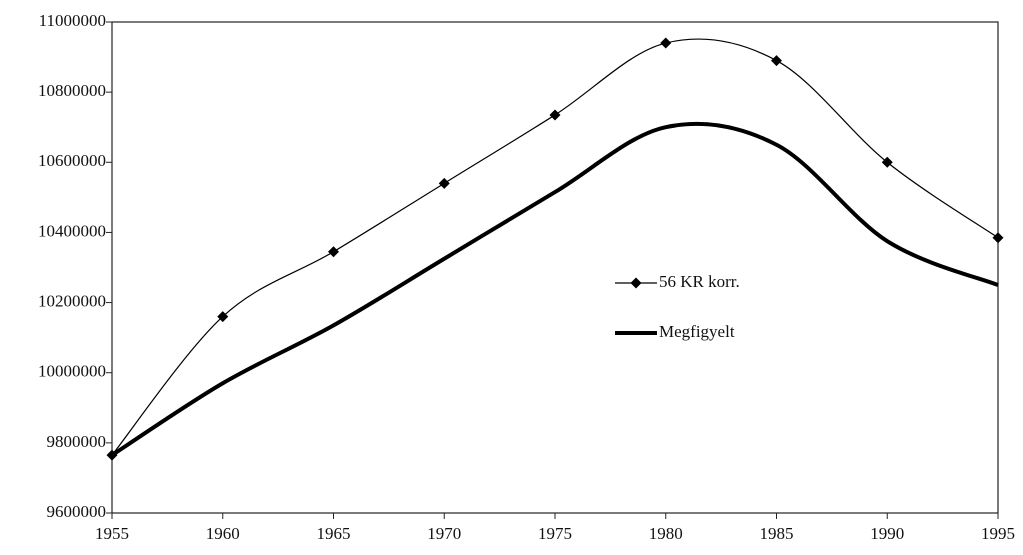 This screenshot has height=555, width=1023. What do you see at coordinates (77, 511) in the screenshot?
I see `y-tick-label: 9600000` at bounding box center [77, 511].